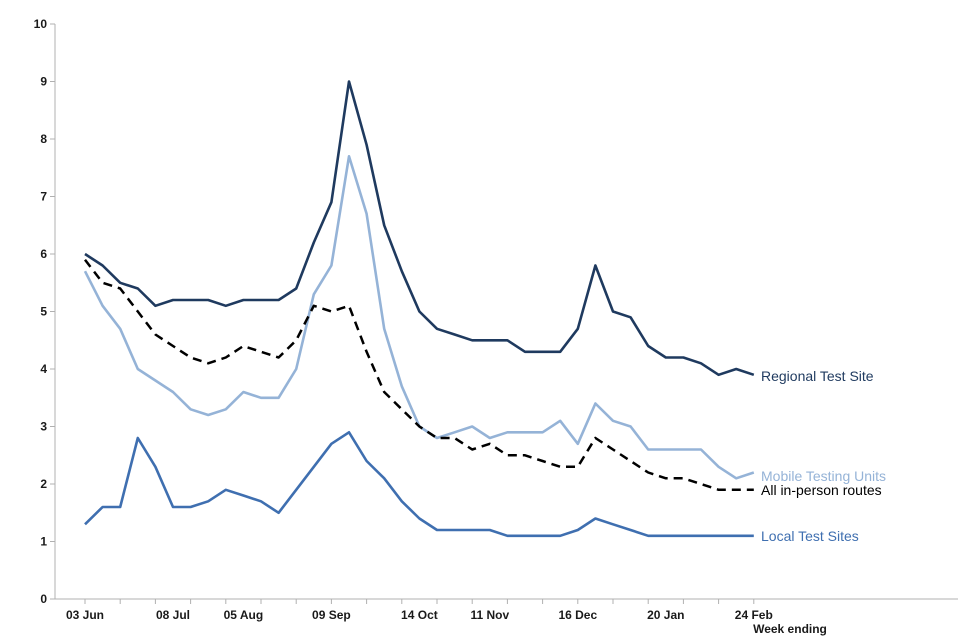 This screenshot has height=640, width=960. I want to click on x-tick-label: 05 Aug, so click(244, 615).